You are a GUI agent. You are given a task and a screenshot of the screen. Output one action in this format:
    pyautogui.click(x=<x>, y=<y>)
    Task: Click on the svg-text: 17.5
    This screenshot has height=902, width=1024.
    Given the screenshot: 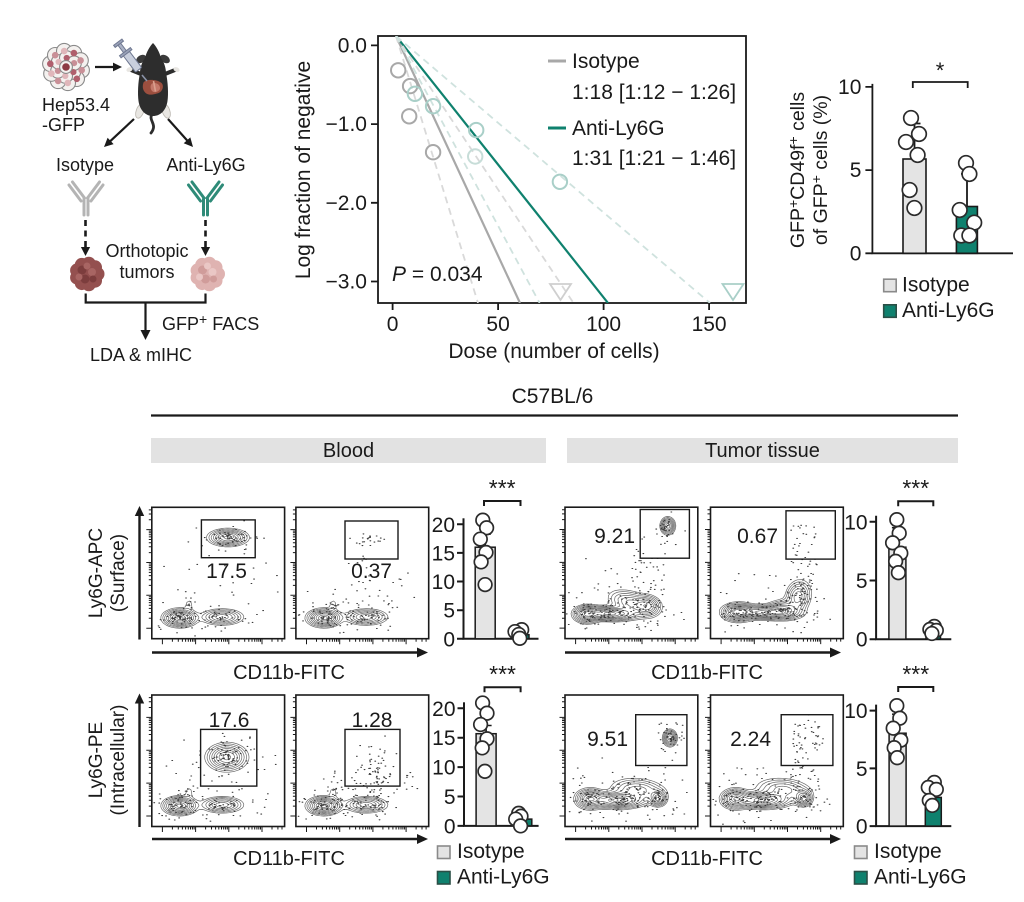 What is the action you would take?
    pyautogui.click(x=226, y=571)
    